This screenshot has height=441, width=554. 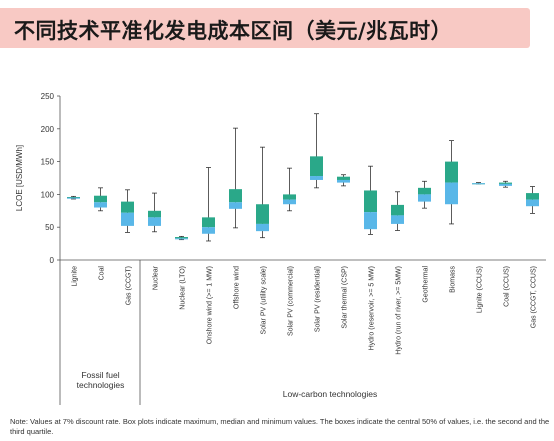 I want to click on category-label: Lignite (CCUS), so click(x=480, y=289).